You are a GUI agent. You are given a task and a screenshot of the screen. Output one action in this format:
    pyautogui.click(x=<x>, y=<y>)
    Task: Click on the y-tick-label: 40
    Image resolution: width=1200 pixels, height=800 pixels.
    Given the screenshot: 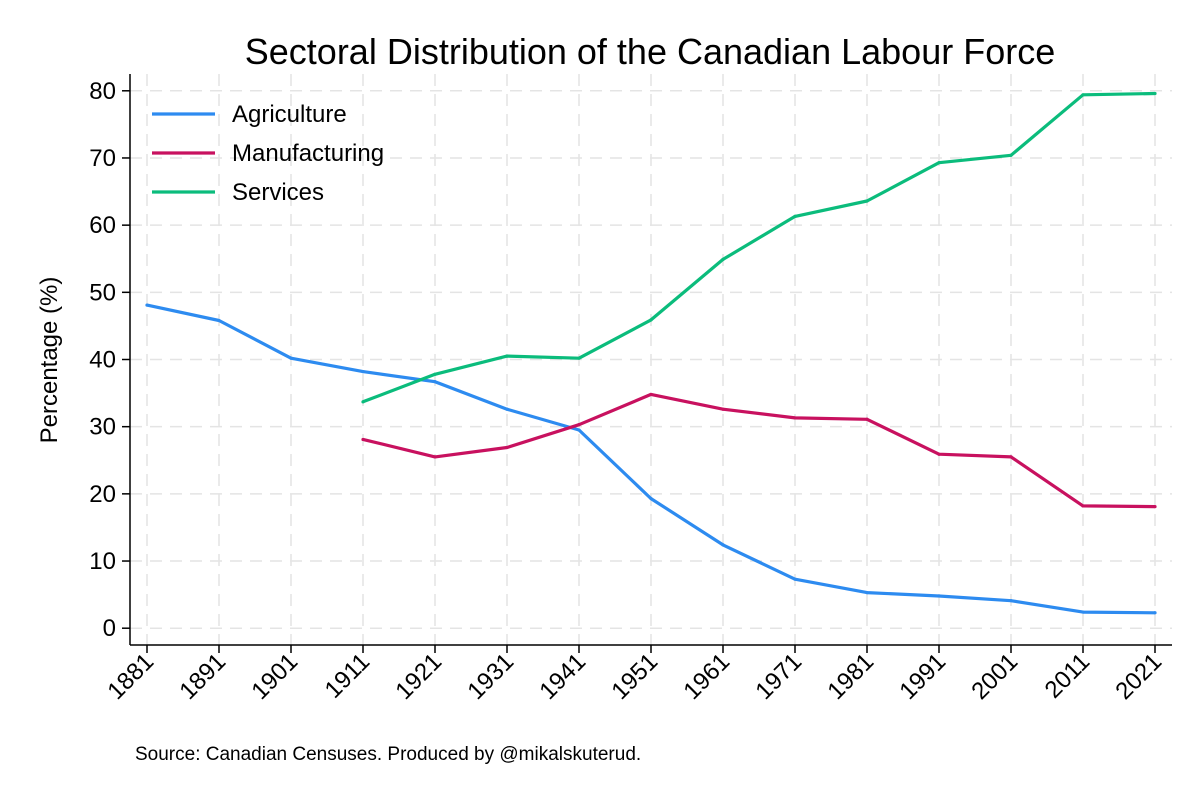 What is the action you would take?
    pyautogui.click(x=102, y=360)
    